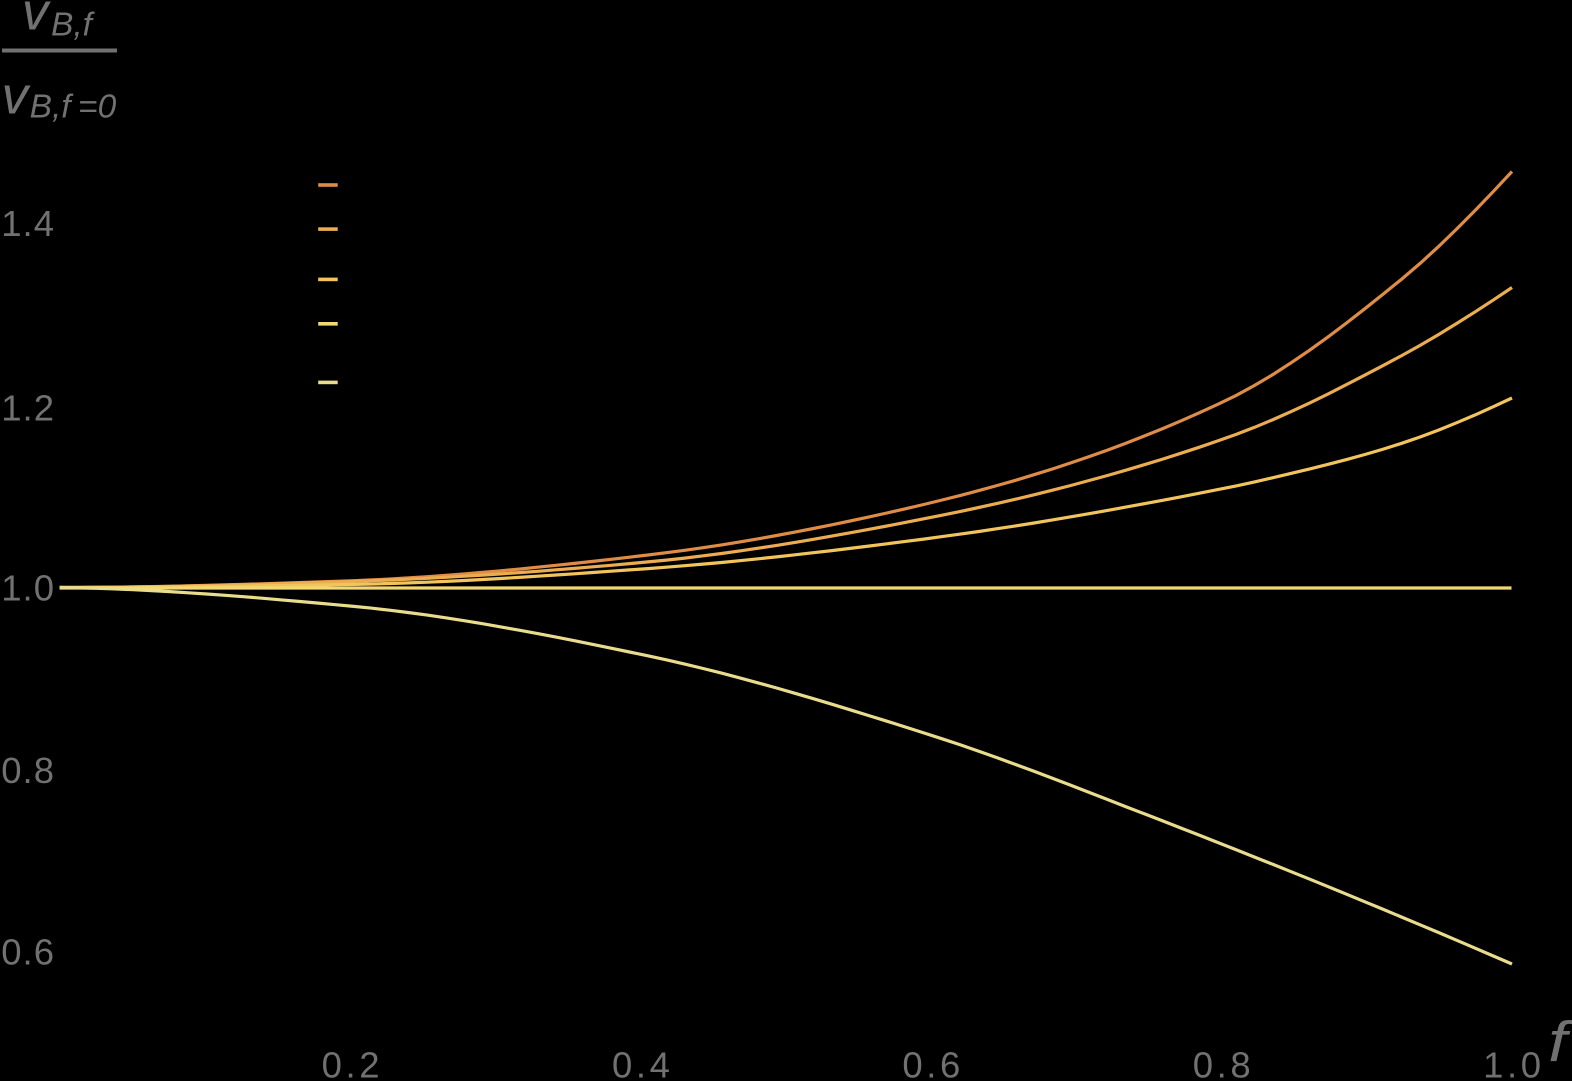 This screenshot has height=1081, width=1572. What do you see at coordinates (643, 1063) in the screenshot?
I see `svg-text: 0.4` at bounding box center [643, 1063].